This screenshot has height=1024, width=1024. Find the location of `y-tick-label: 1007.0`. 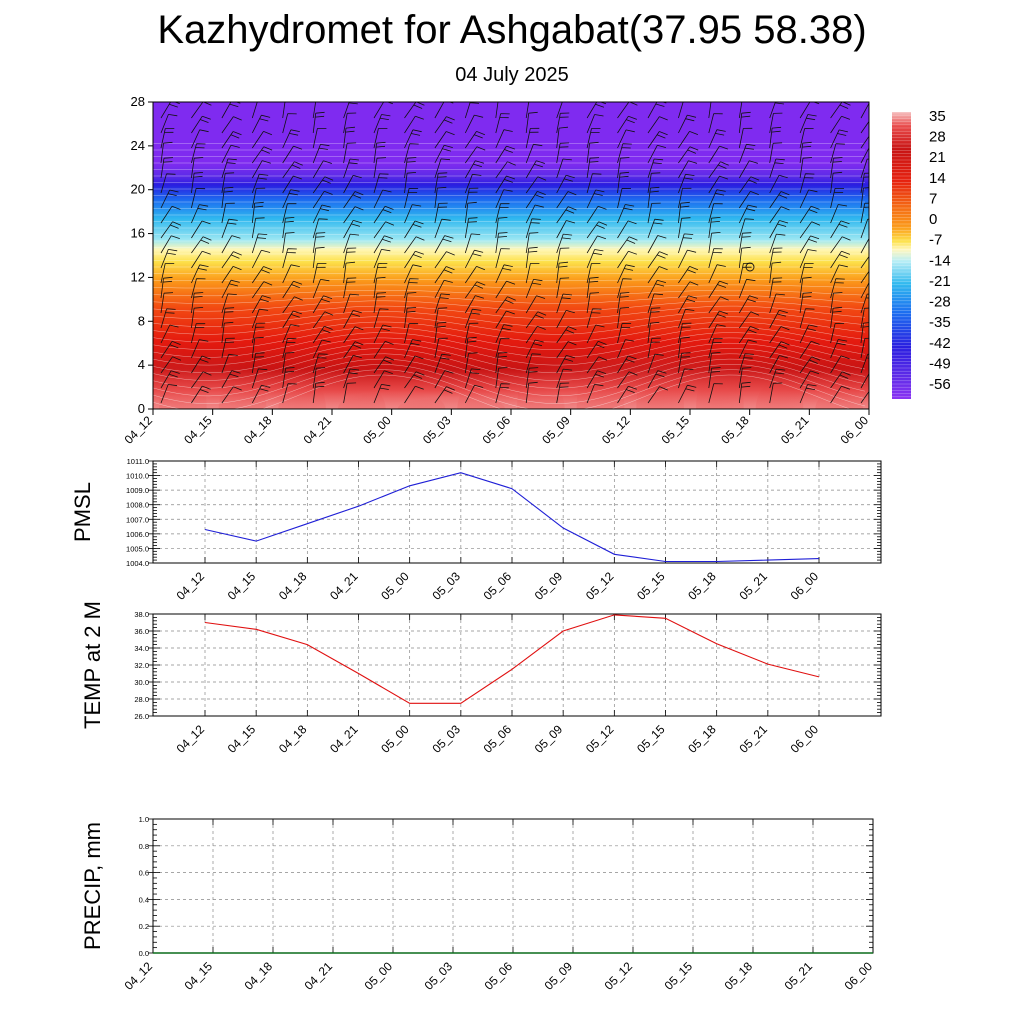

y-tick-label: 1007.0 is located at coordinates (137, 519).